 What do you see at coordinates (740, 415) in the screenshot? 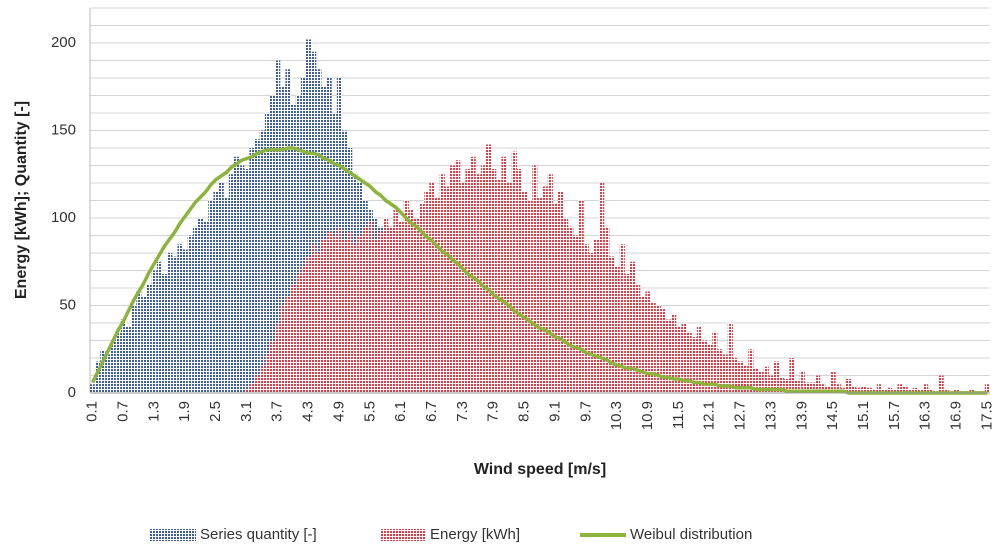
I see `x-tick-label: 12.7` at bounding box center [740, 415].